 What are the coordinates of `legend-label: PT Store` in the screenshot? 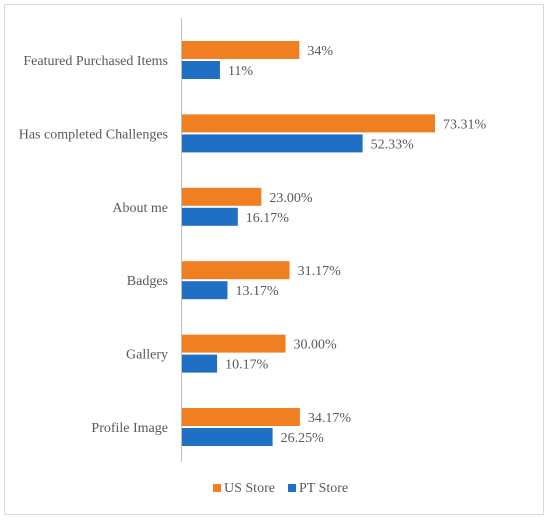 It's located at (323, 488).